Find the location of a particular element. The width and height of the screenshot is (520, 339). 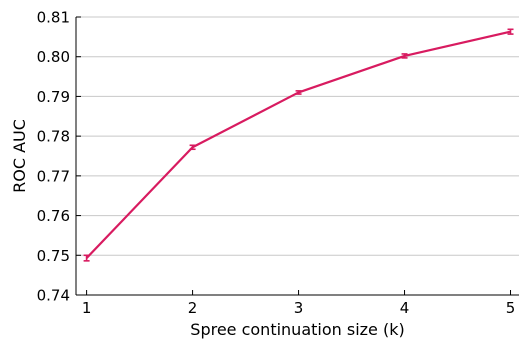

x-tick-label: 5 is located at coordinates (511, 308).